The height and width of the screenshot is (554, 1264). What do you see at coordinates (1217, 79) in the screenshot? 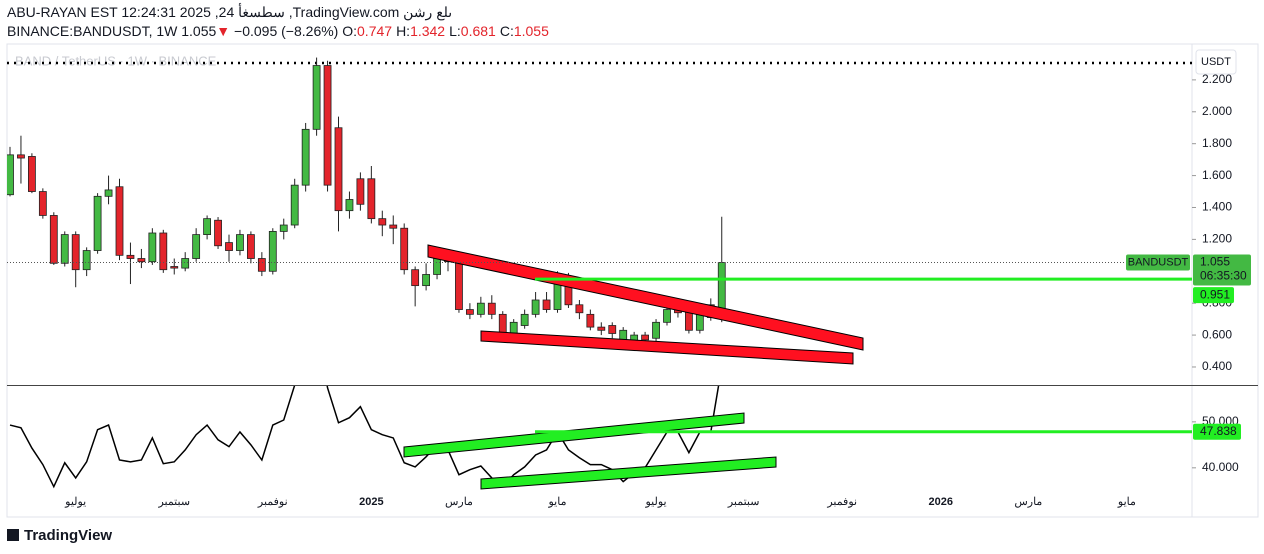
I see `y-tick-label: 2.200` at bounding box center [1217, 79].